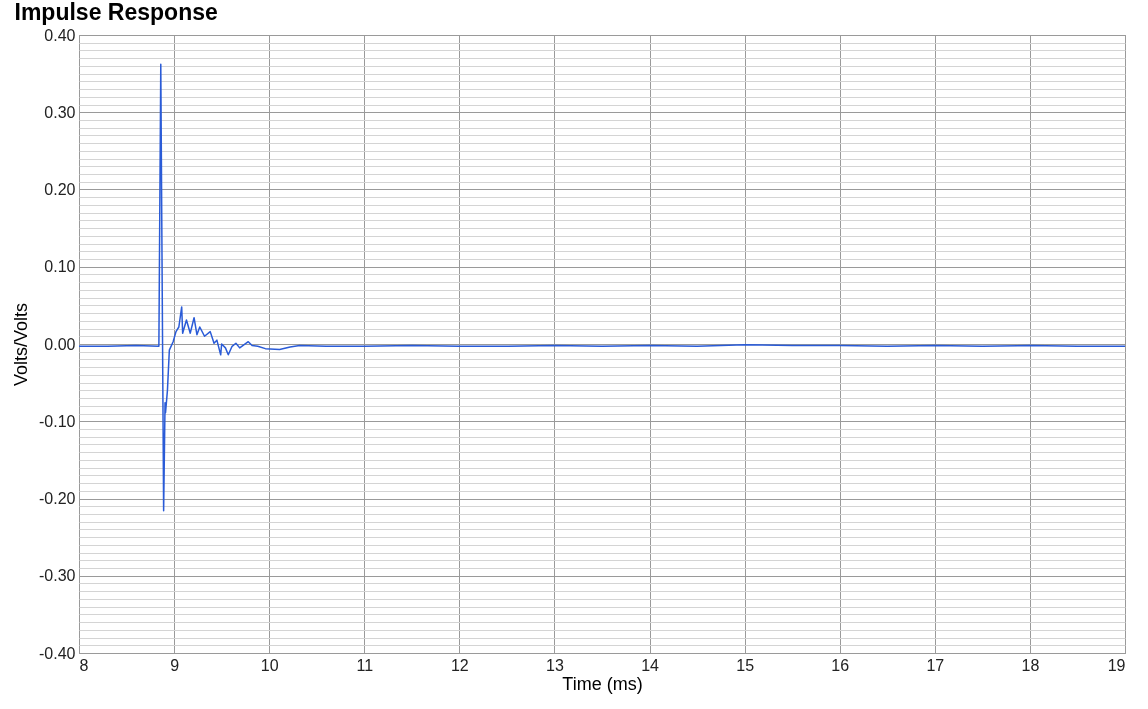 This screenshot has height=709, width=1148. Describe the element at coordinates (60, 189) in the screenshot. I see `y-tick-label: 0.20` at that location.